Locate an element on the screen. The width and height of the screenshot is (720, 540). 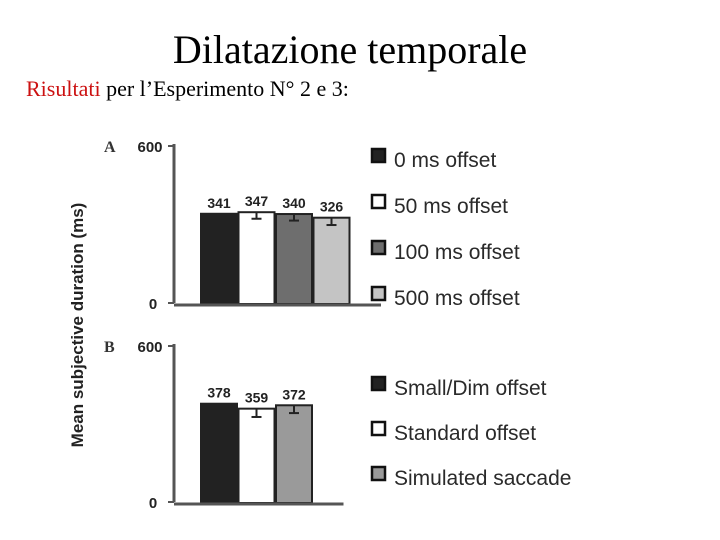
data-label: 378 is located at coordinates (219, 393).